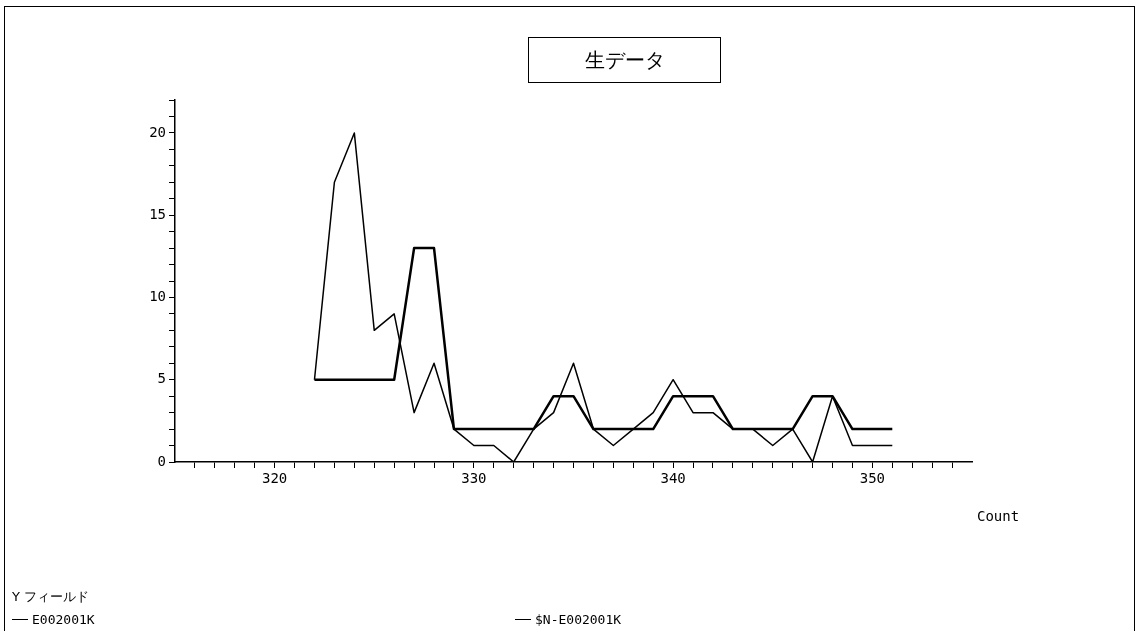 The image size is (1141, 631). I want to click on x-tick-label: 320, so click(274, 478).